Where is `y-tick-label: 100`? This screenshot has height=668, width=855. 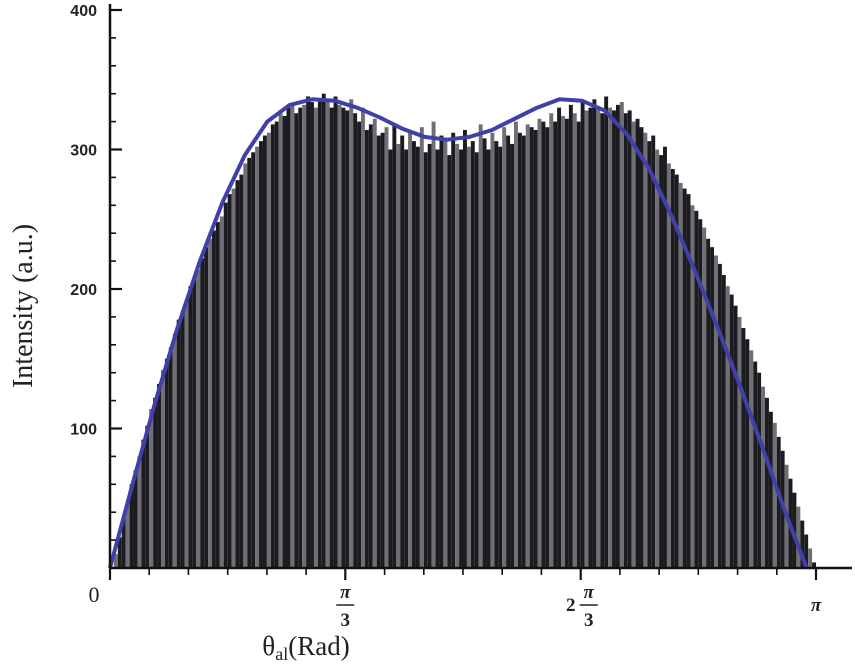
y-tick-label: 100 is located at coordinates (83, 430).